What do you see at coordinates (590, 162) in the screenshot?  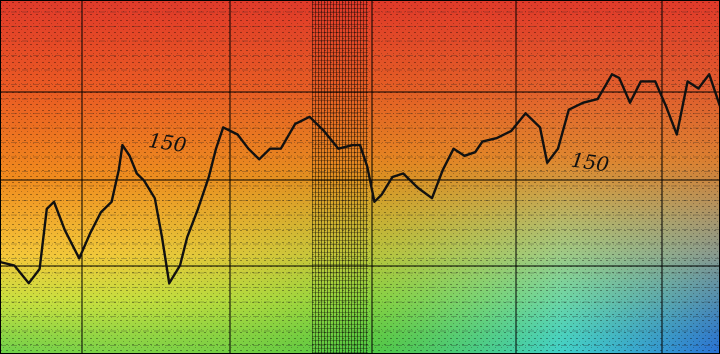 I see `contour-label-2: 150` at bounding box center [590, 162].